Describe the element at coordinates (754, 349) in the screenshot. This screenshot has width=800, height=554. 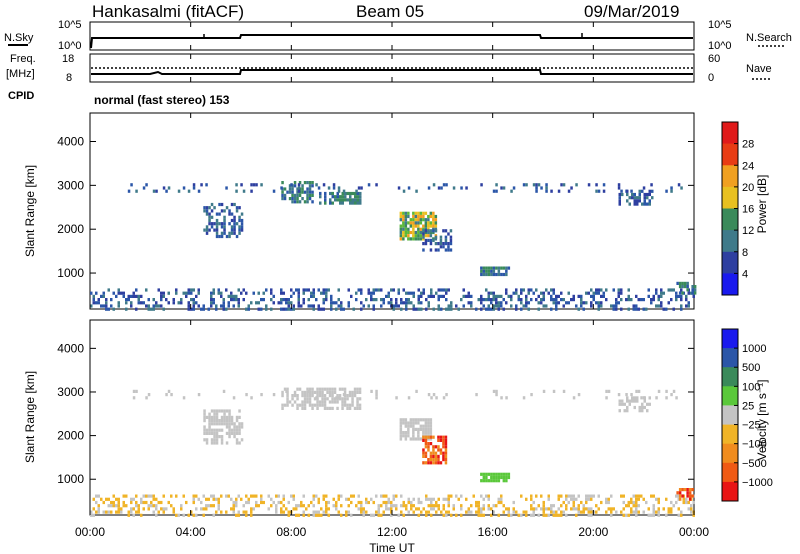
I see `colorbar-tick-label: 1000` at that location.